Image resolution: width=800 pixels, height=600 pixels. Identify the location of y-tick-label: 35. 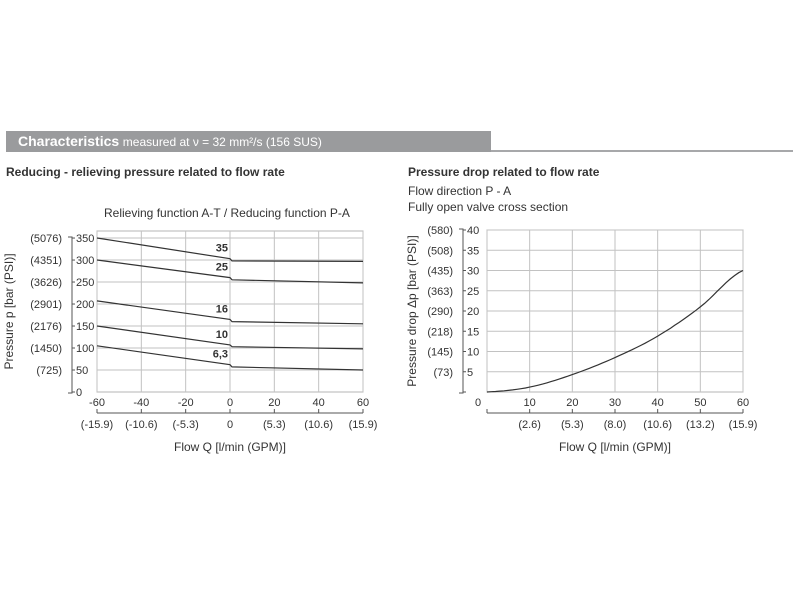
(473, 251).